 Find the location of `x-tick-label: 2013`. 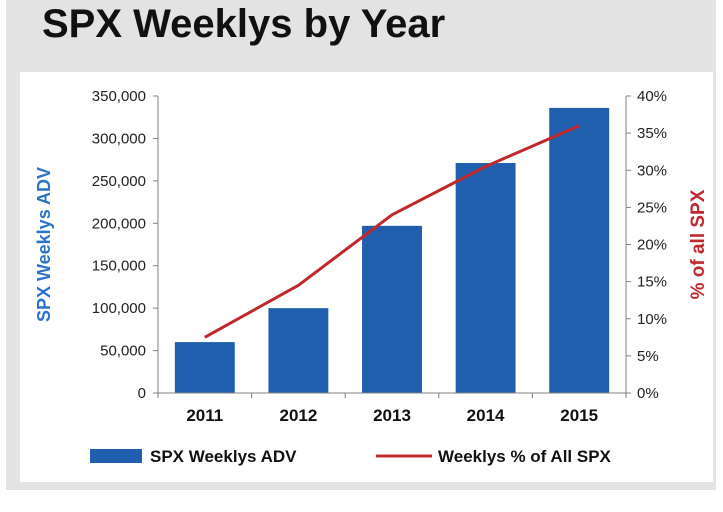

x-tick-label: 2013 is located at coordinates (392, 415).